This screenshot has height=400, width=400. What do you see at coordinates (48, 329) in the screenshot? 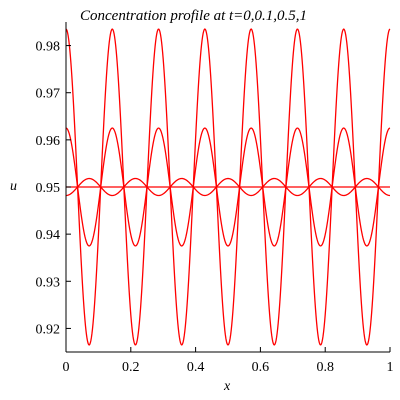
I see `y-tick-label: 0.92` at bounding box center [48, 329].